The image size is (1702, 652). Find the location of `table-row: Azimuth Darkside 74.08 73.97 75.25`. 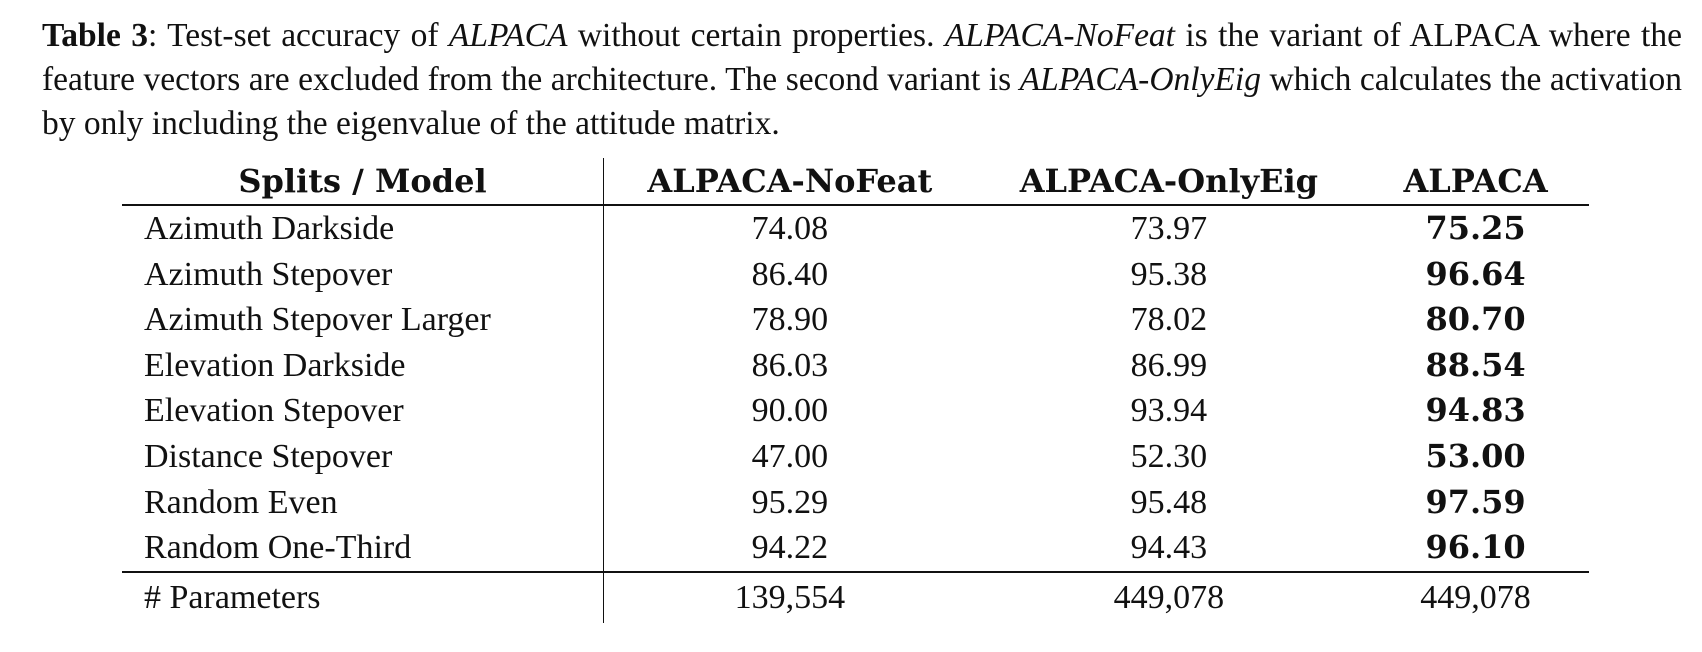

table-row: Azimuth Darkside 74.08 73.97 75.25 is located at coordinates (855, 228).